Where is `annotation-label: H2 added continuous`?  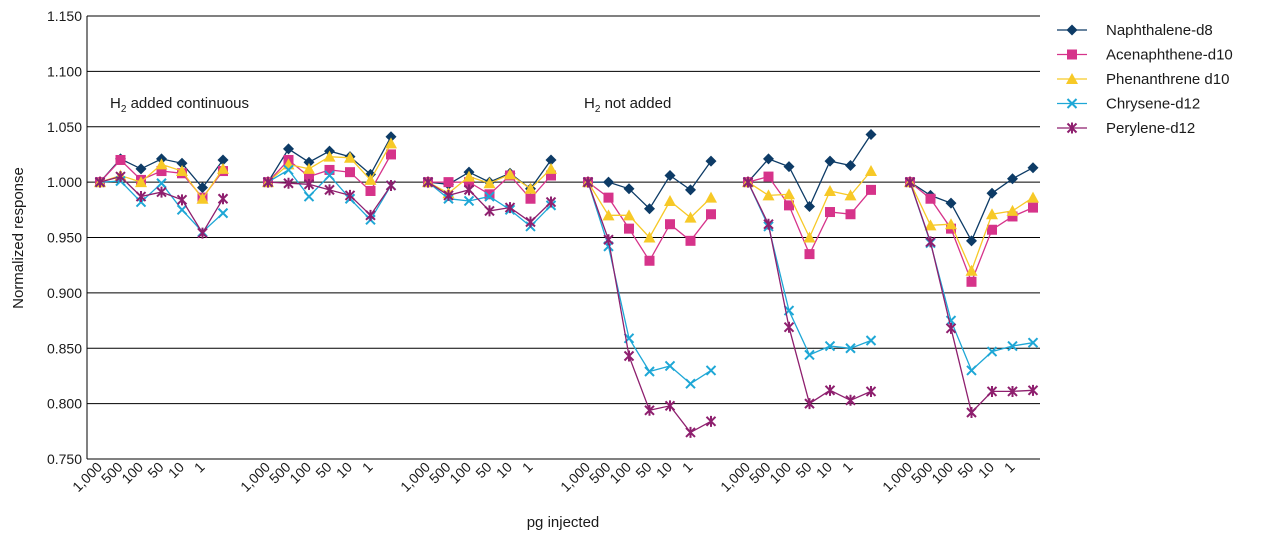
annotation-label: H2 added continuous is located at coordinates (179, 105).